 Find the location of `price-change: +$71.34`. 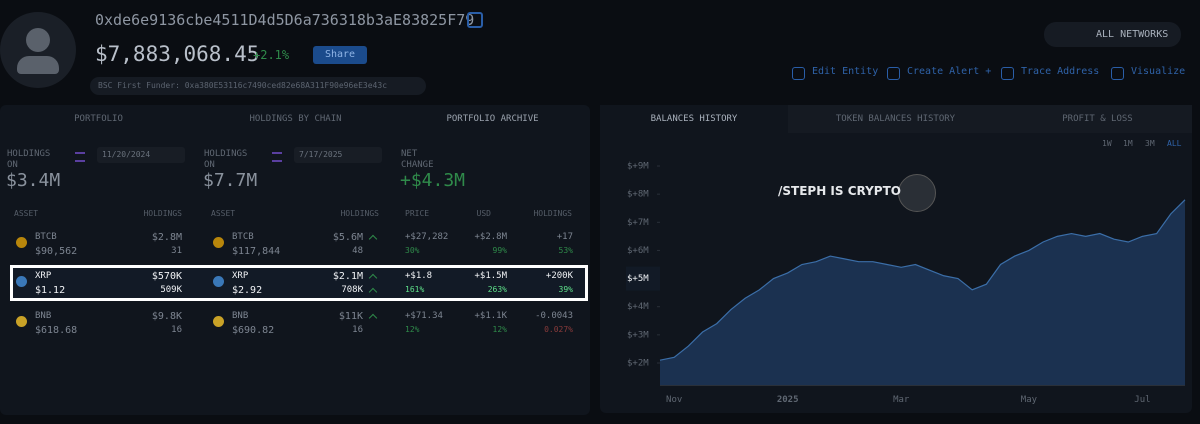

price-change: +$71.34 is located at coordinates (424, 316).